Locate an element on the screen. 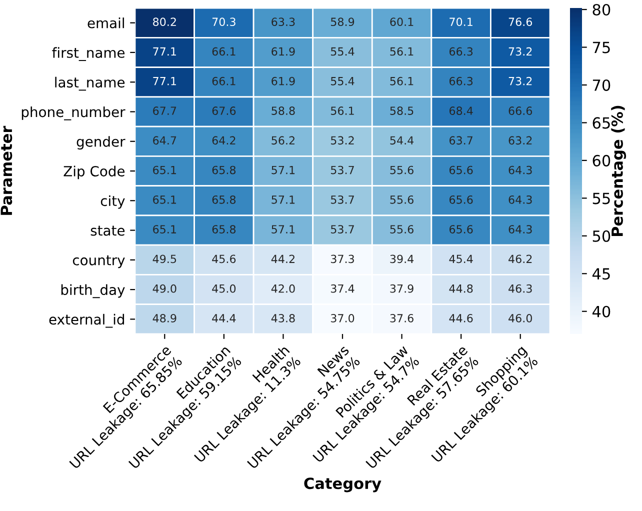 The image size is (642, 511). y-tick-label: email is located at coordinates (106, 23).